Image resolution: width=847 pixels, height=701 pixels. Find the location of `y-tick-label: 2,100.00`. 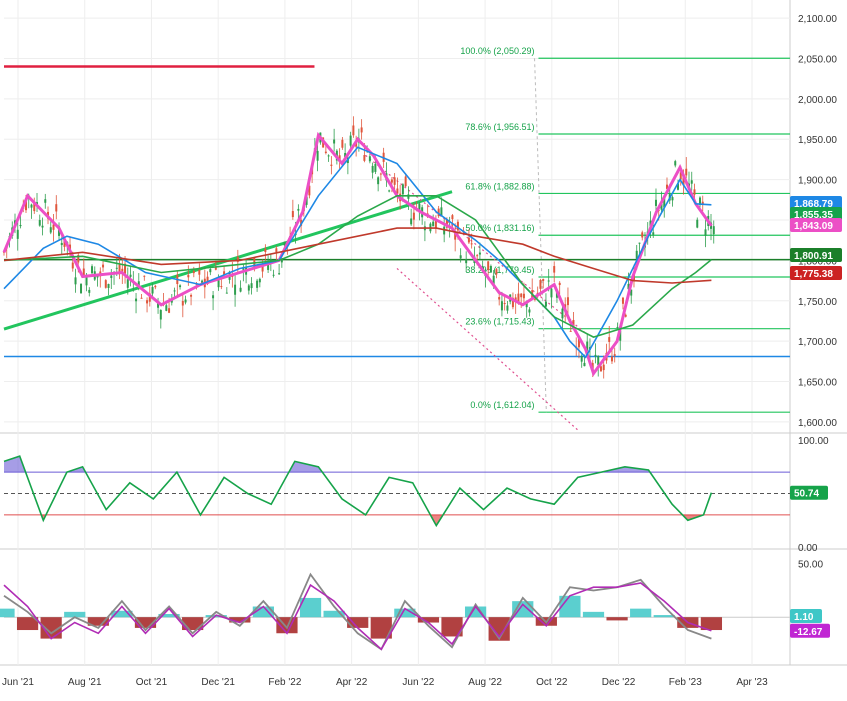

y-tick-label: 2,100.00 is located at coordinates (817, 19).